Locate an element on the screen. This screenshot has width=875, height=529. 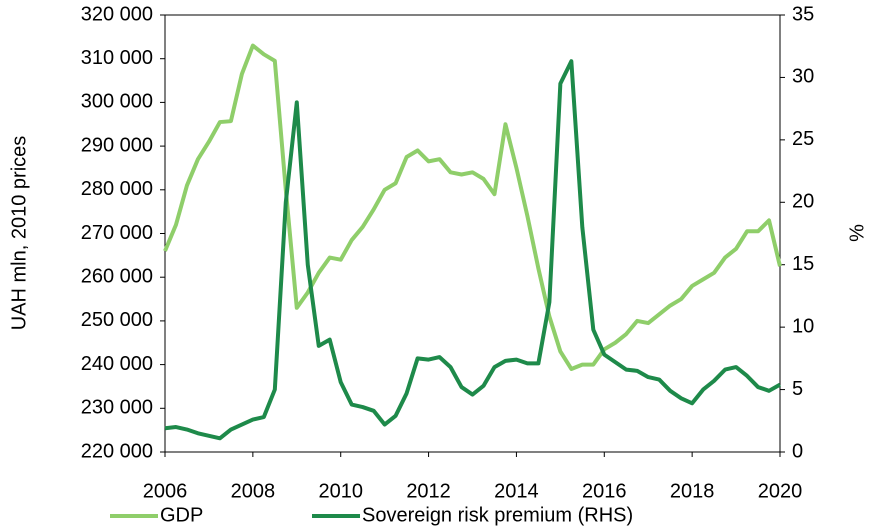
y2-tick-label: 35 is located at coordinates (803, 14).